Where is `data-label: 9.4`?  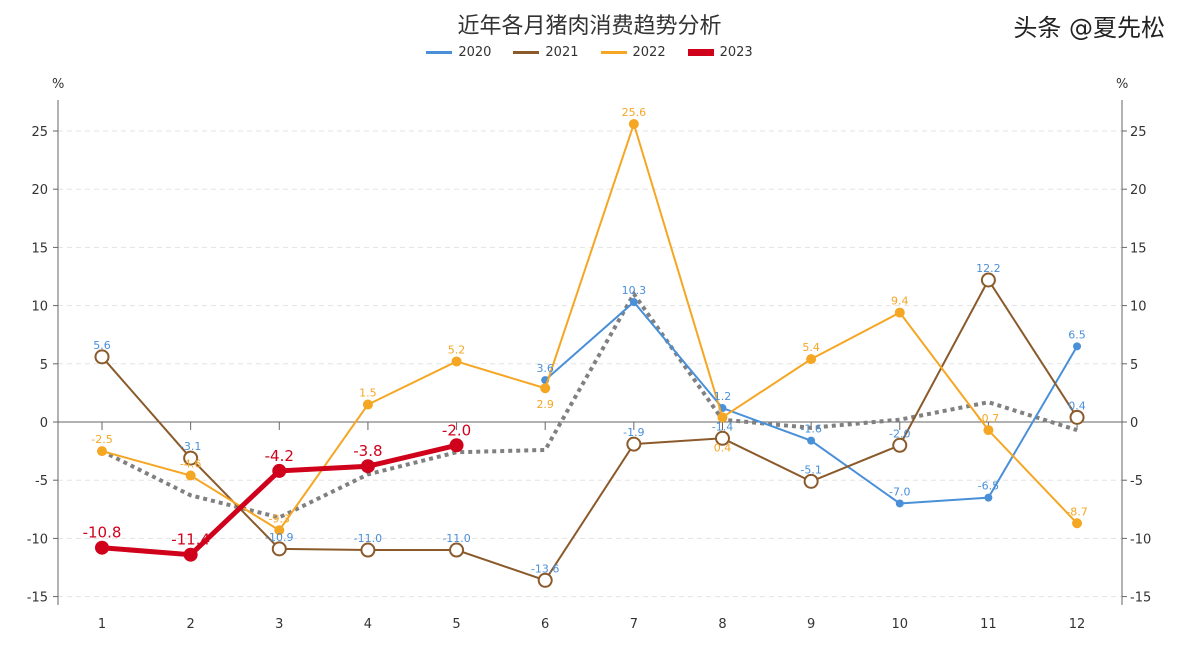
data-label: 9.4 is located at coordinates (900, 301).